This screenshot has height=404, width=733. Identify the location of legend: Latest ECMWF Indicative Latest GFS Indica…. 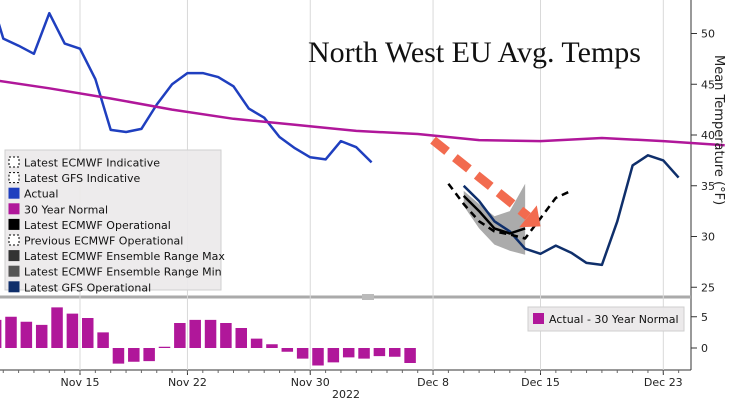
(116, 225).